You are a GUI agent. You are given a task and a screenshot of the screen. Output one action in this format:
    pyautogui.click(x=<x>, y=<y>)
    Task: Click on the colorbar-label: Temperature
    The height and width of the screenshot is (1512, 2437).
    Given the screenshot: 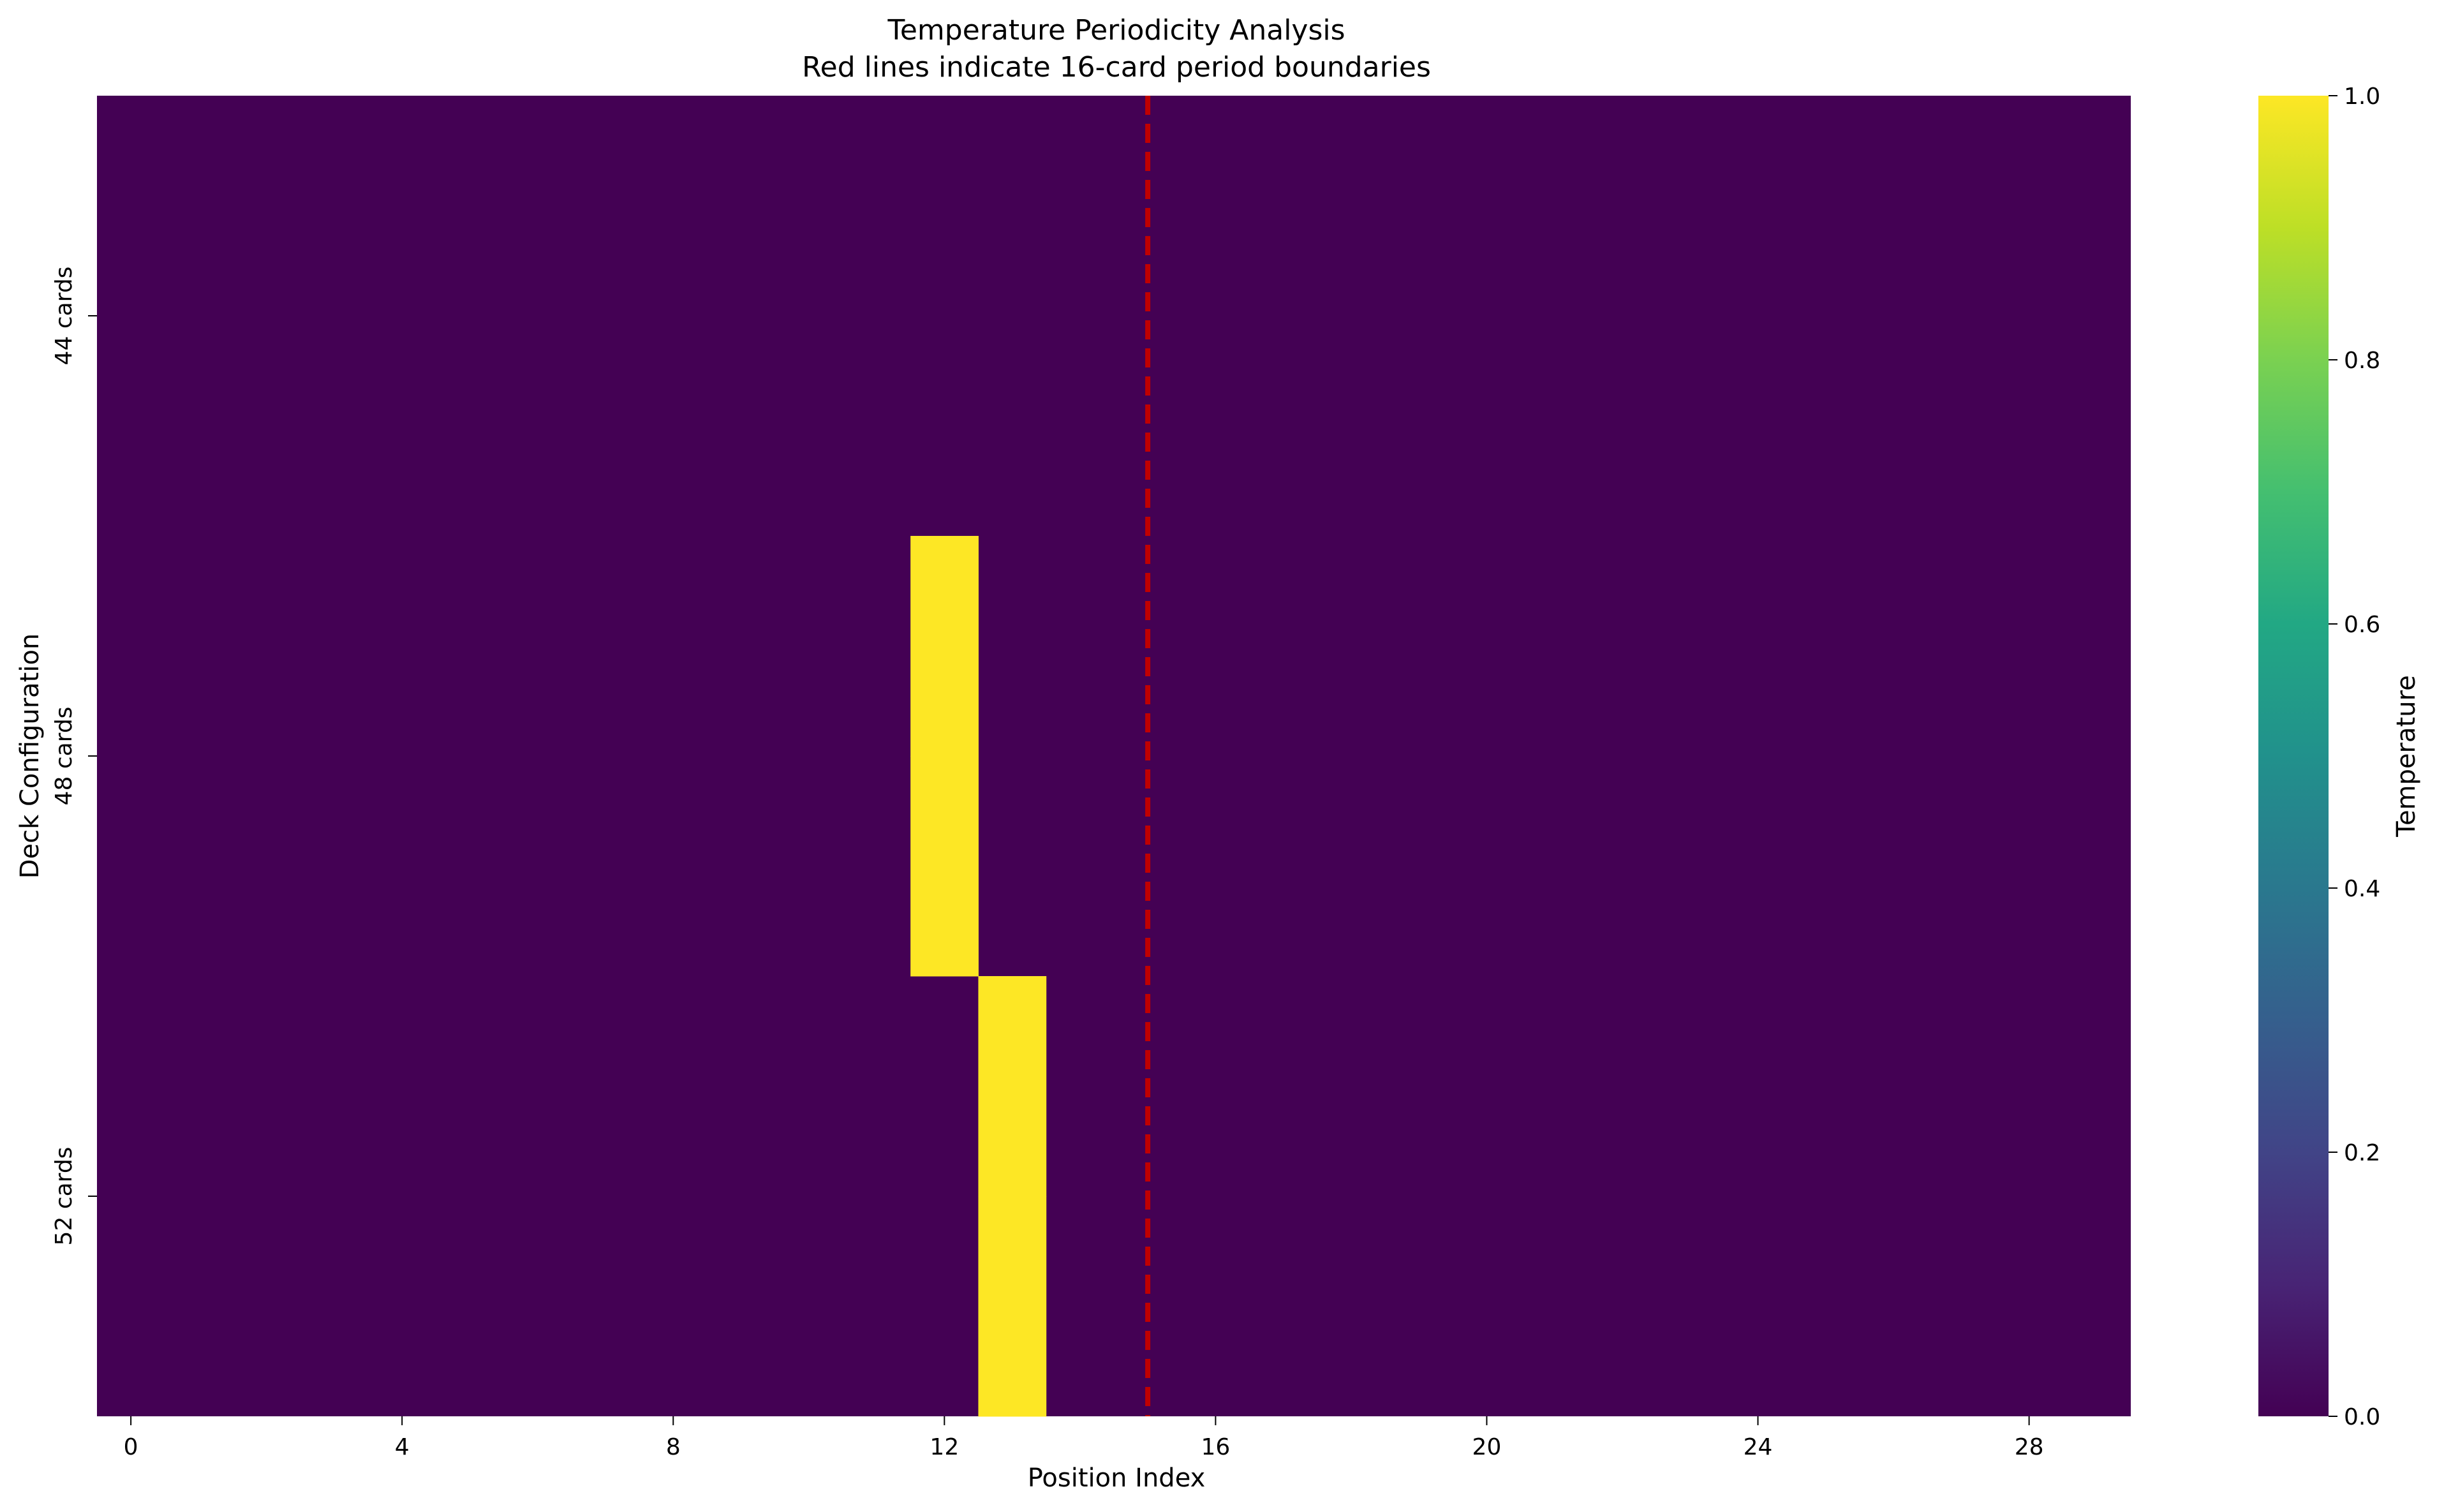 What is the action you would take?
    pyautogui.click(x=2406, y=756)
    